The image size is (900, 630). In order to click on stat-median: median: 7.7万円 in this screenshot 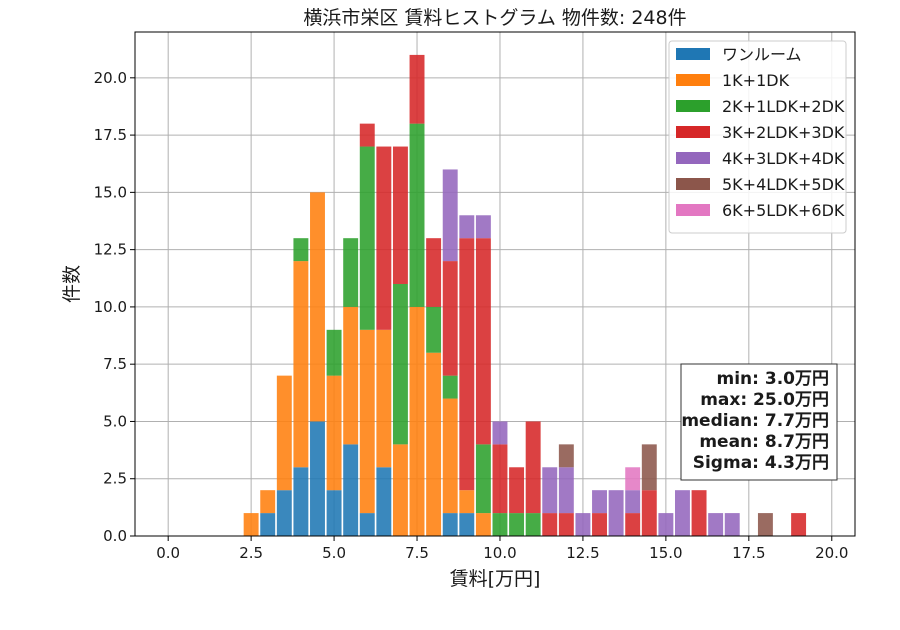, I will do `click(755, 421)`.